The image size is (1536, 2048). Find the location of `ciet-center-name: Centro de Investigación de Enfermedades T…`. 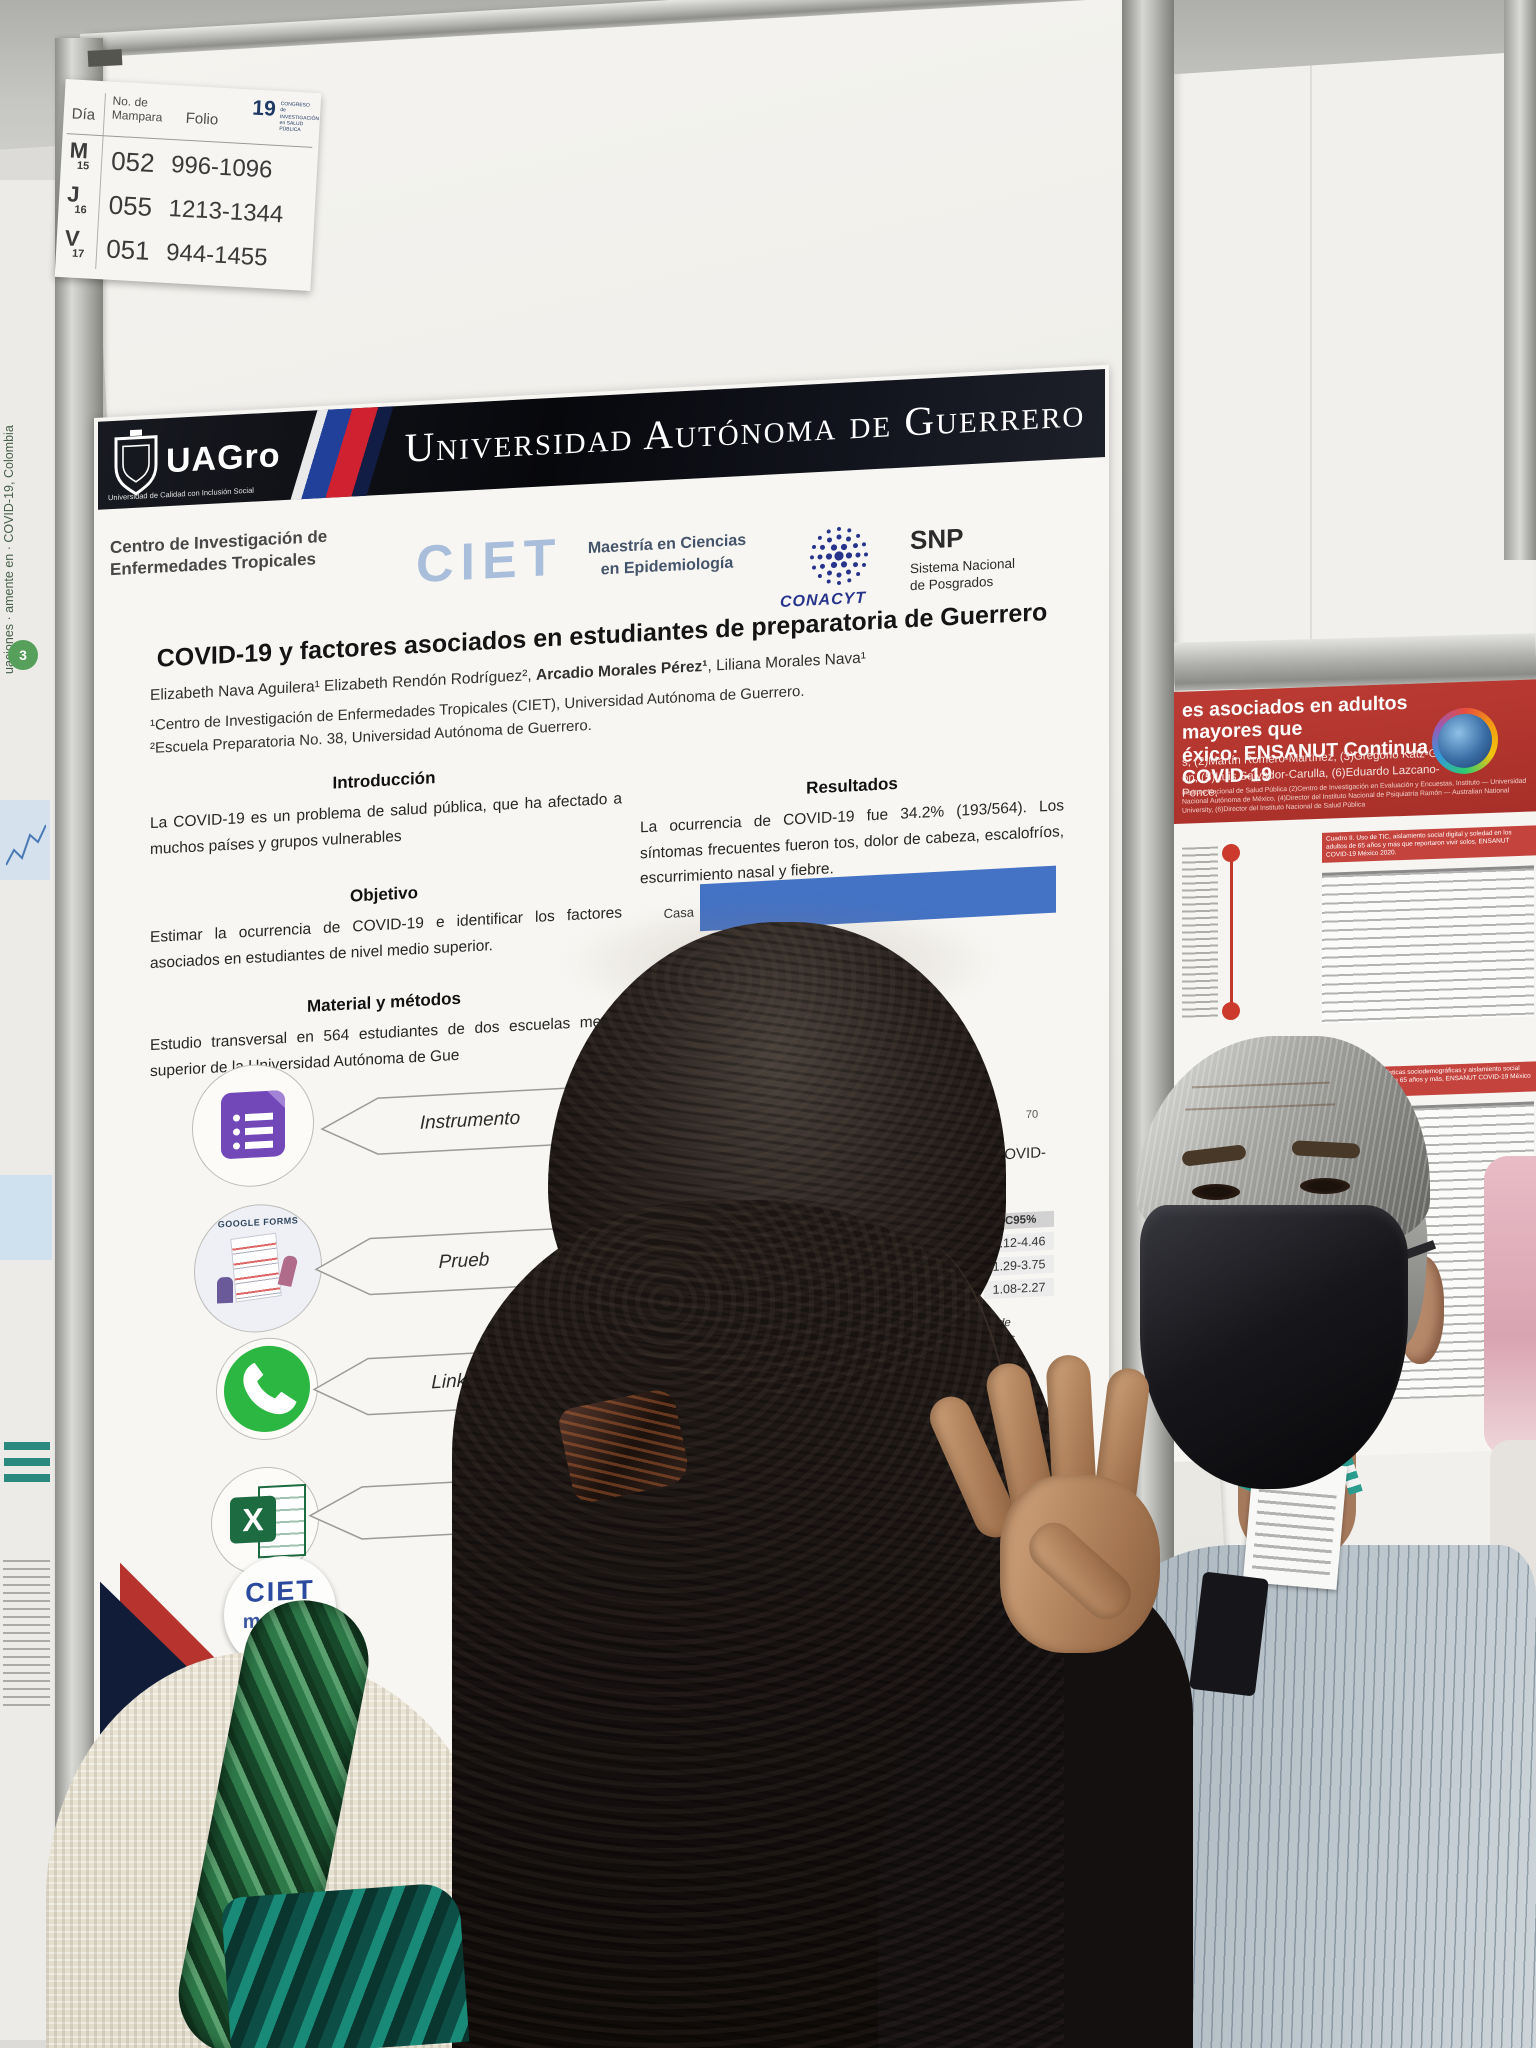

ciet-center-name: Centro de Investigación de Enfermedades T… is located at coordinates (219, 553).